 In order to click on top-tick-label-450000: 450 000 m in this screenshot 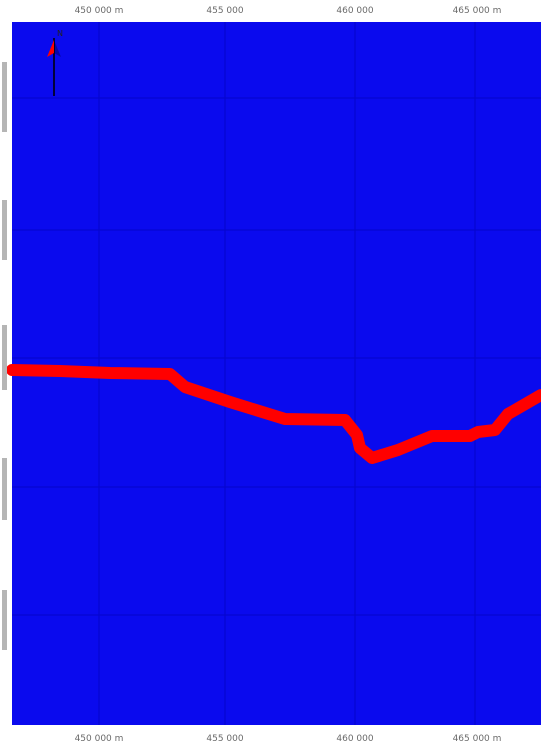, I will do `click(99, 11)`.